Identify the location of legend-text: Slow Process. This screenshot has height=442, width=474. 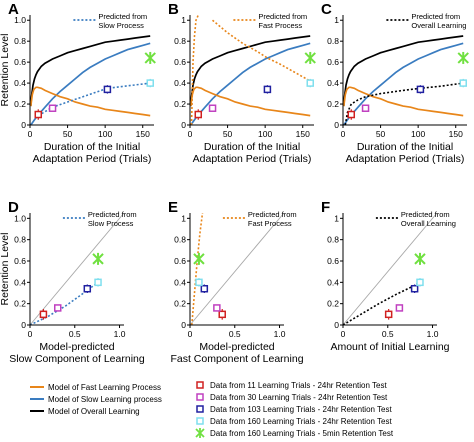
(121, 25).